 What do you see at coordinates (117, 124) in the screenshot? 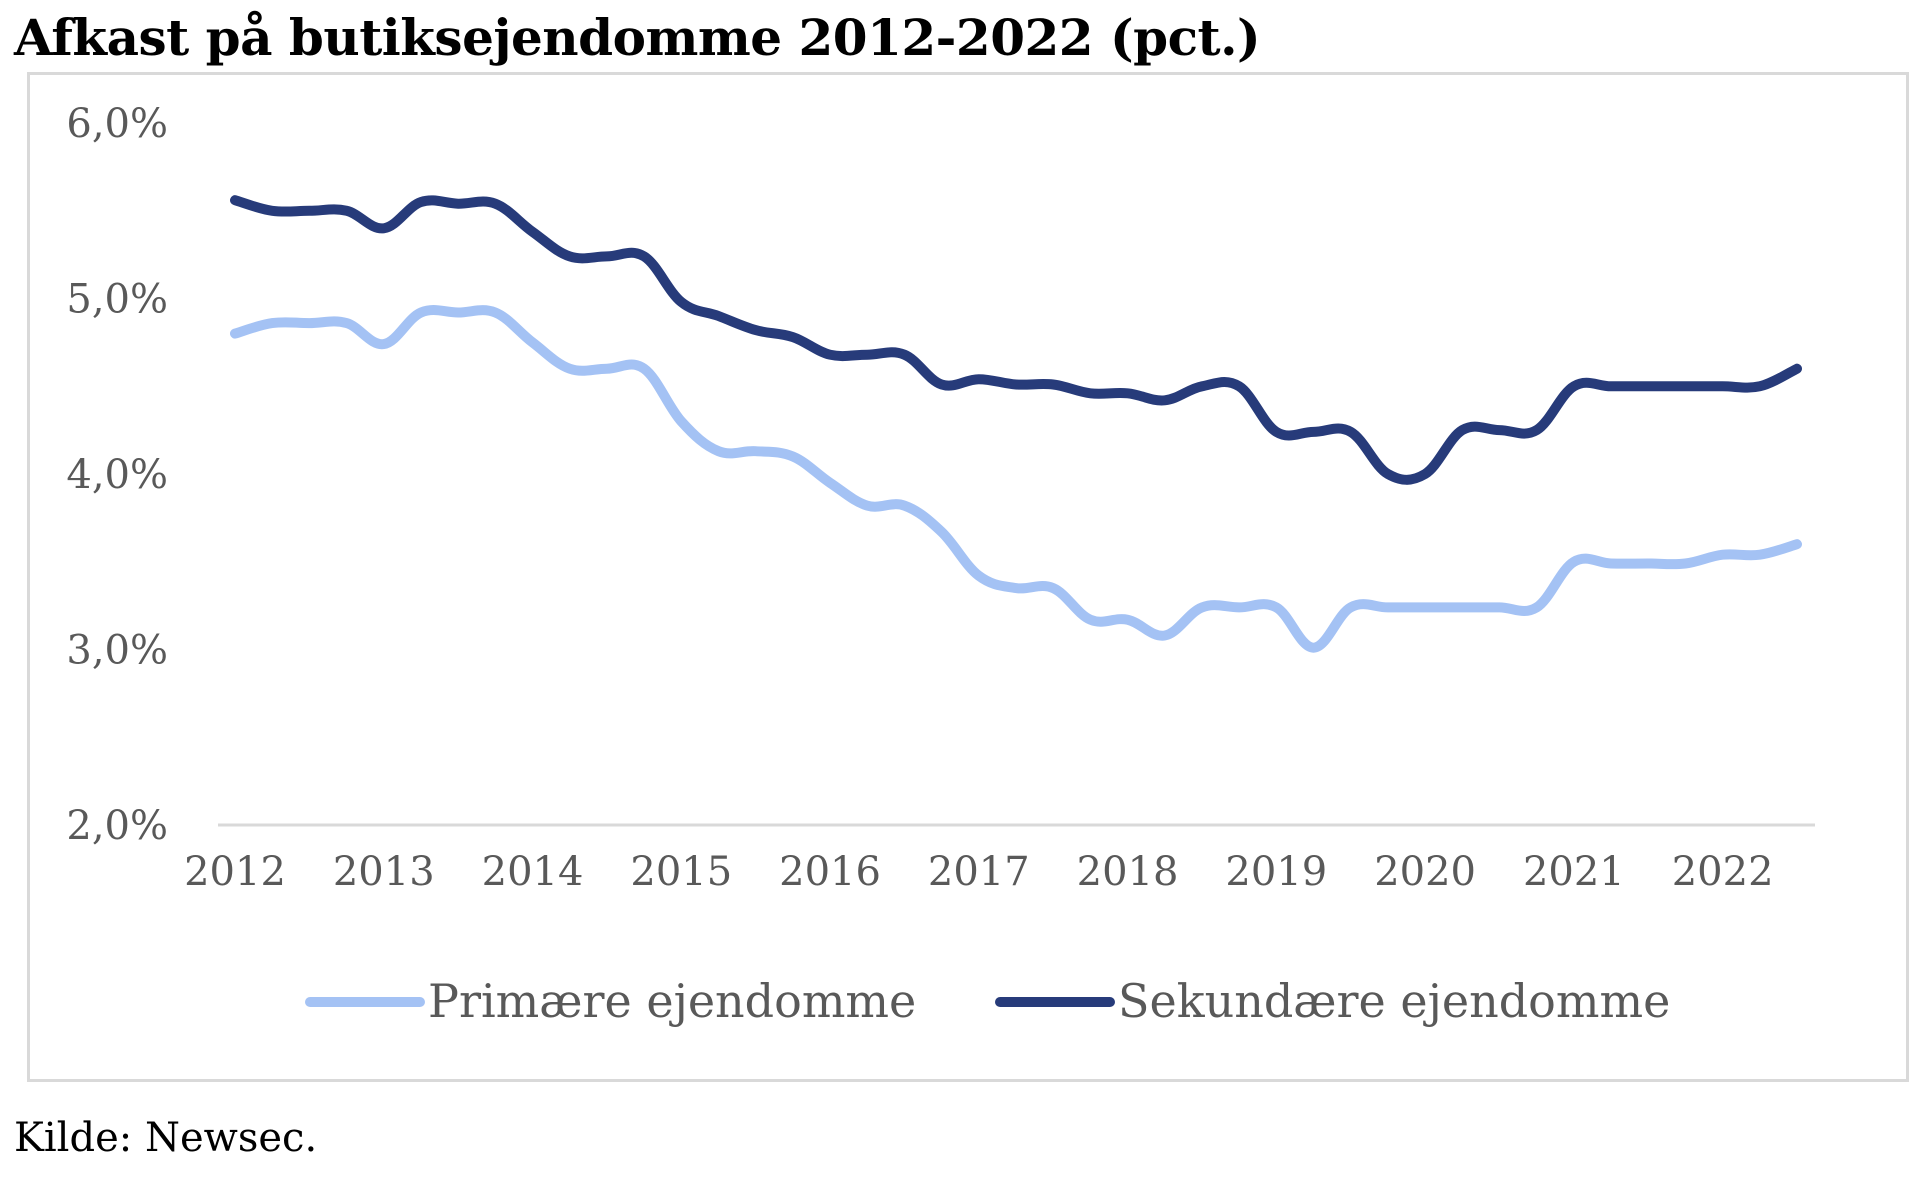
I see `y-tick-label: 6,0%` at bounding box center [117, 124].